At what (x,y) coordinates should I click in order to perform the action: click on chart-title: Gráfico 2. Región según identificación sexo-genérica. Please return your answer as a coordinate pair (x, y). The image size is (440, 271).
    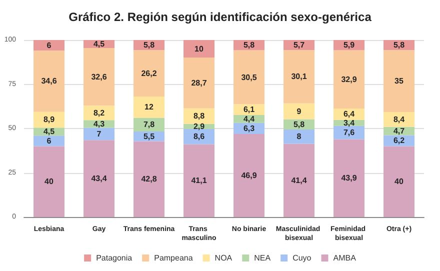
    Looking at the image, I should click on (220, 17).